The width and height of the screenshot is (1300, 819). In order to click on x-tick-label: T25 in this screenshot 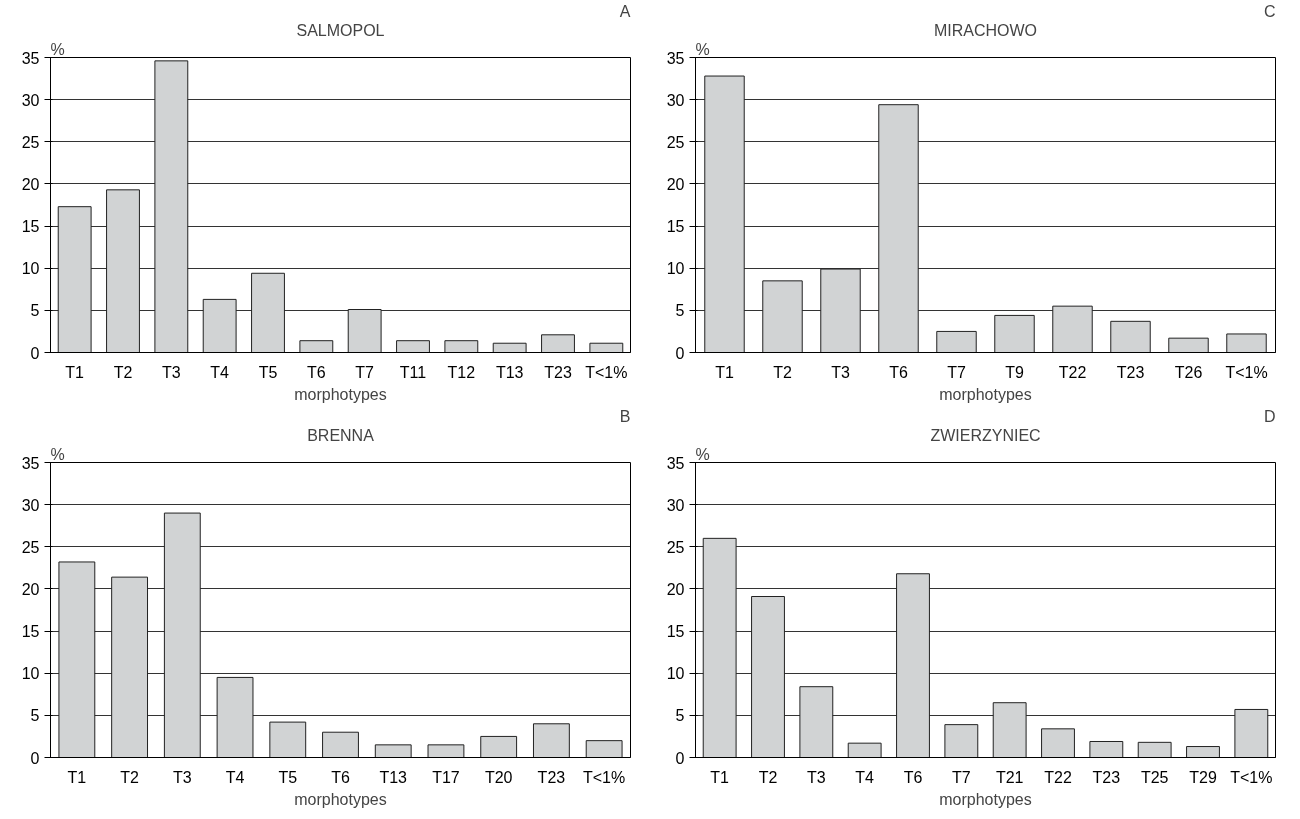, I will do `click(1154, 777)`.